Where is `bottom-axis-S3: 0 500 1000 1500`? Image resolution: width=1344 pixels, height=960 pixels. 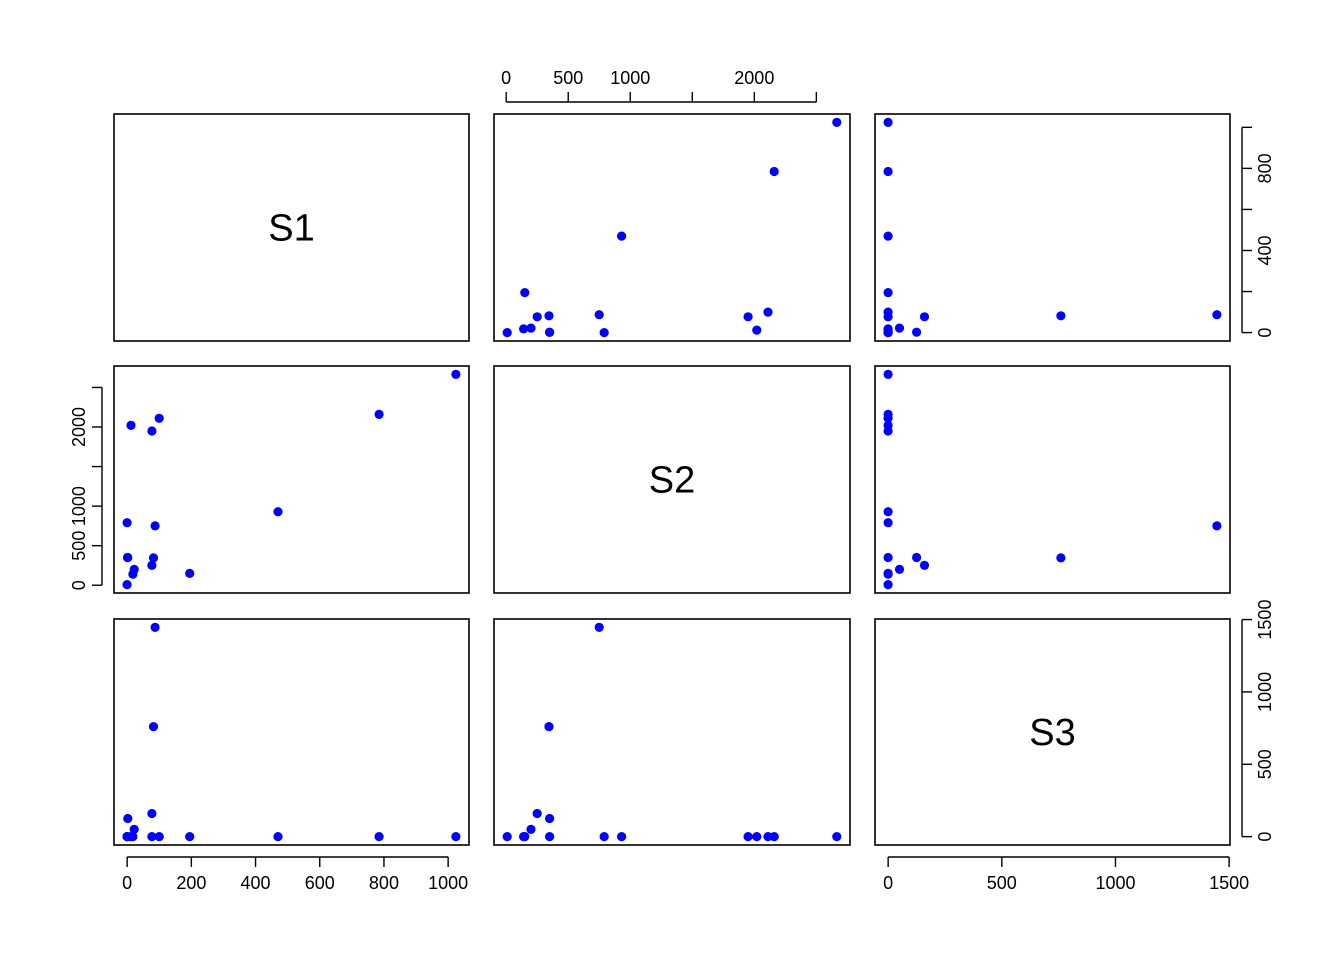
bottom-axis-S3: 0 500 1000 1500 is located at coordinates (1066, 874).